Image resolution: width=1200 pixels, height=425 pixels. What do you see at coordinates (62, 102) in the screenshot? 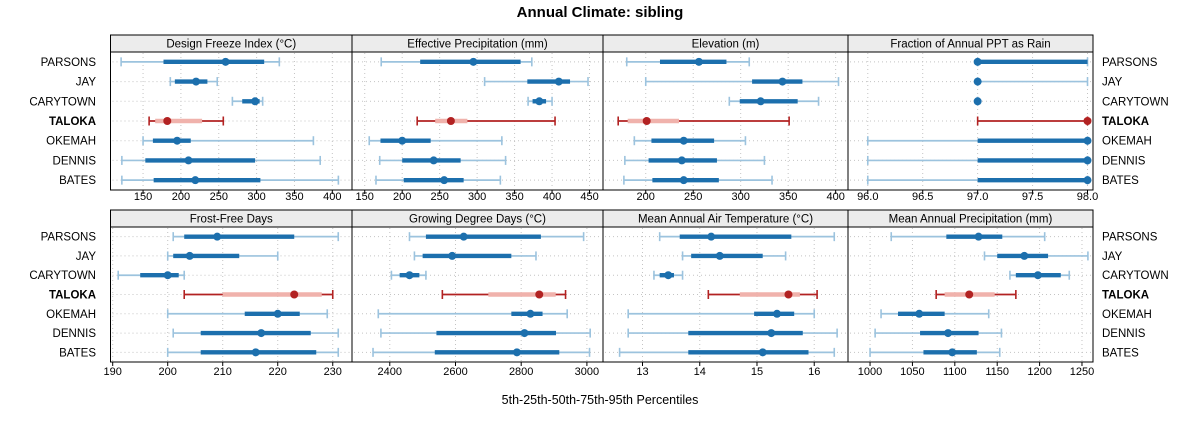
I see `station-label-left-carytown: CARYTOWN` at bounding box center [62, 102].